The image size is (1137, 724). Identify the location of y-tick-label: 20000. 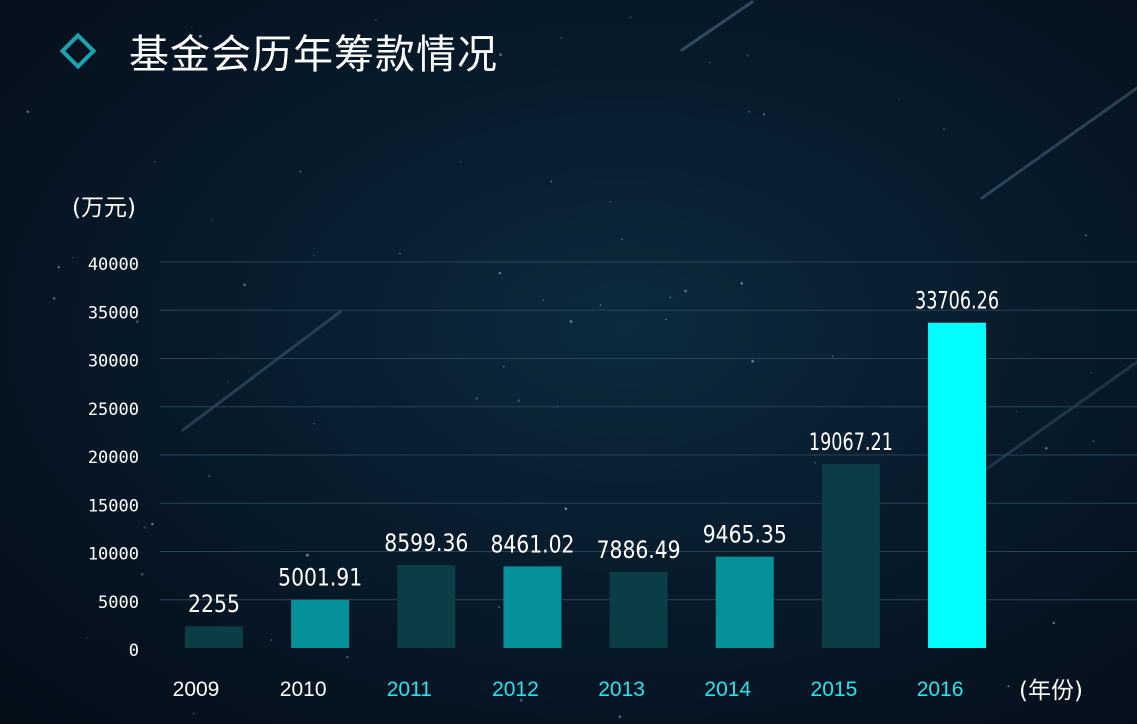
(113, 458).